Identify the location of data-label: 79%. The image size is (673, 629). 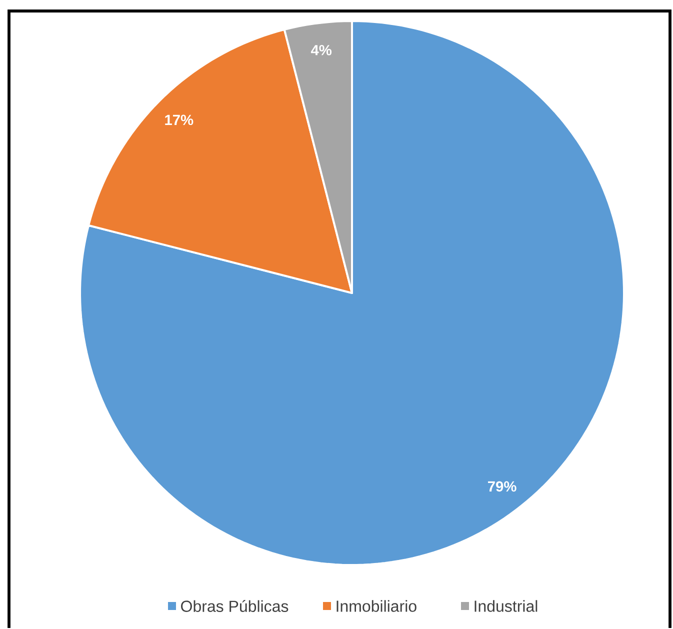
(502, 486).